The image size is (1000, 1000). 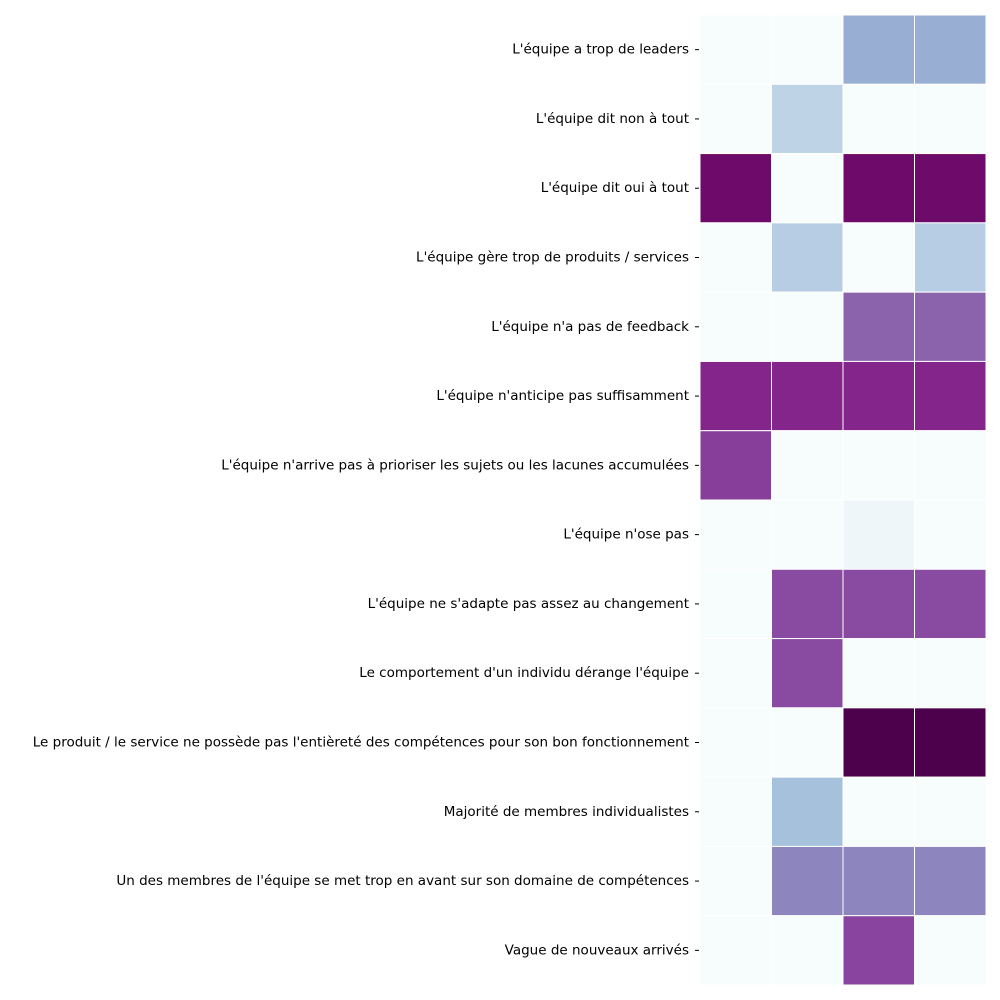 What do you see at coordinates (950, 742) in the screenshot?
I see `heatmap-cell-r10-c3` at bounding box center [950, 742].